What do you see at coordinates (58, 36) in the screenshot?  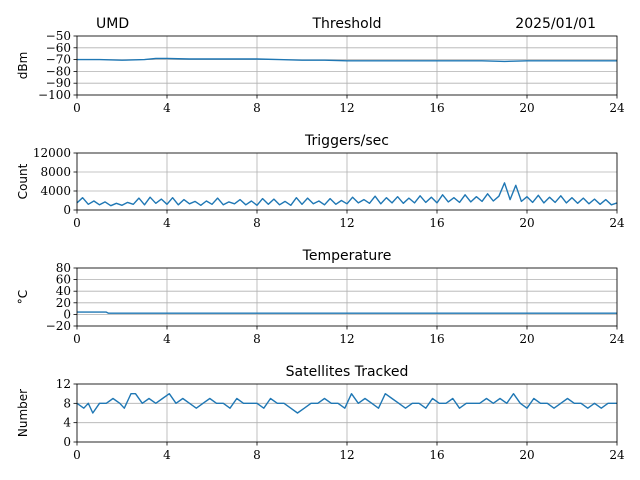 I see `y-tick-label: −50` at bounding box center [58, 36].